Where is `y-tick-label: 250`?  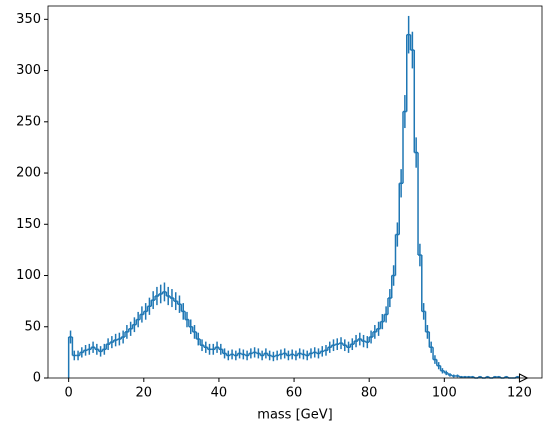
y-tick-label: 250 is located at coordinates (28, 121).